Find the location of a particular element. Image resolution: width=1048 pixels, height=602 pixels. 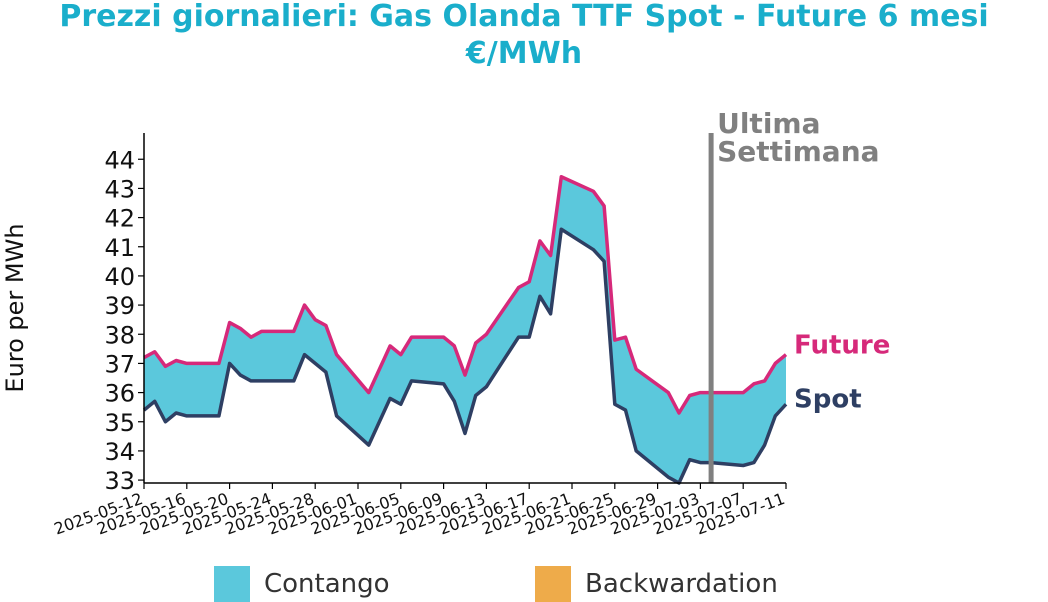

y-tick-label: 37 is located at coordinates (119, 364).